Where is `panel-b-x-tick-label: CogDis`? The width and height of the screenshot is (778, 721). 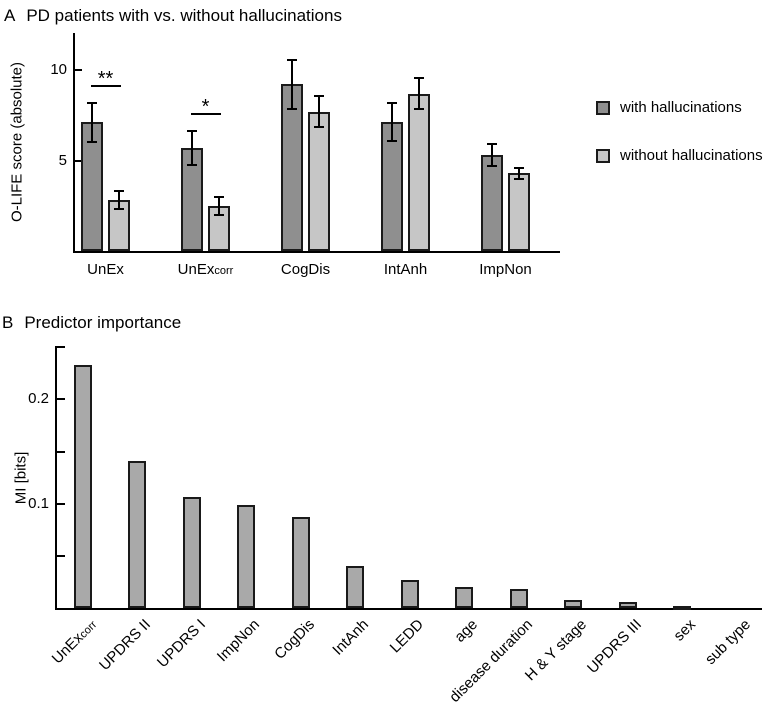
panel-b-x-tick-label: CogDis is located at coordinates (294, 639).